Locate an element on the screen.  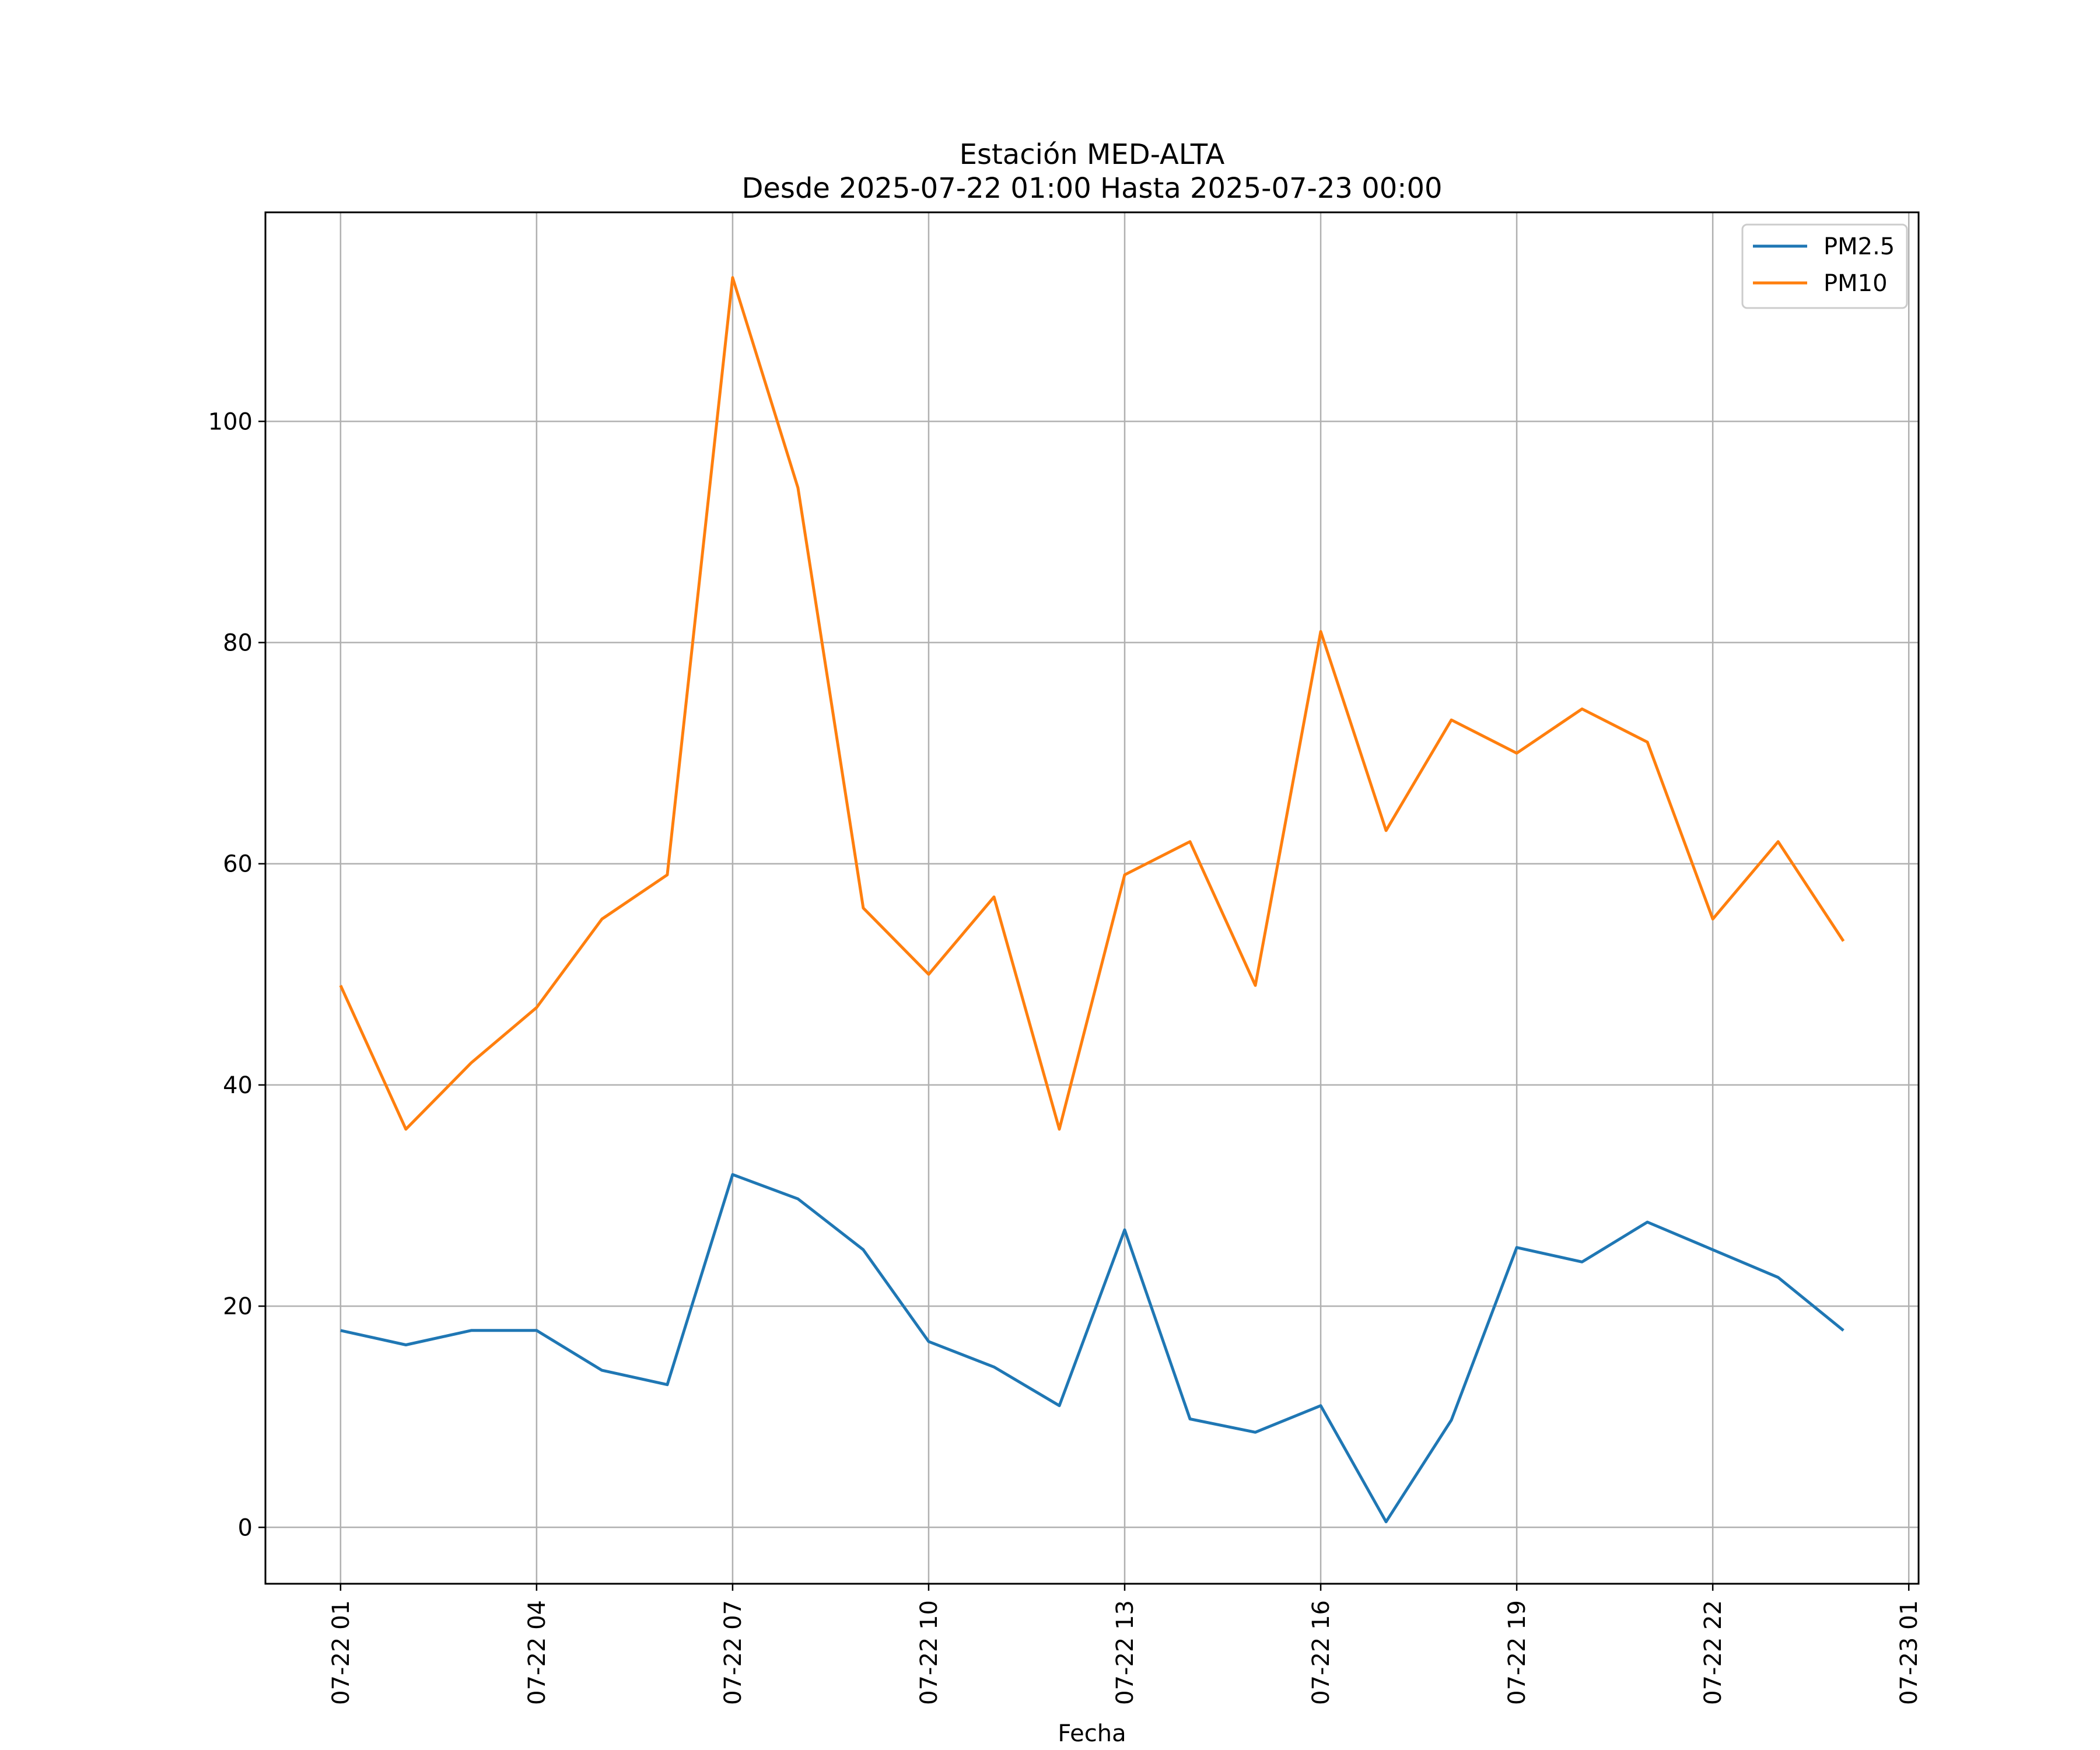
y-tick-label: 40 is located at coordinates (238, 1085).